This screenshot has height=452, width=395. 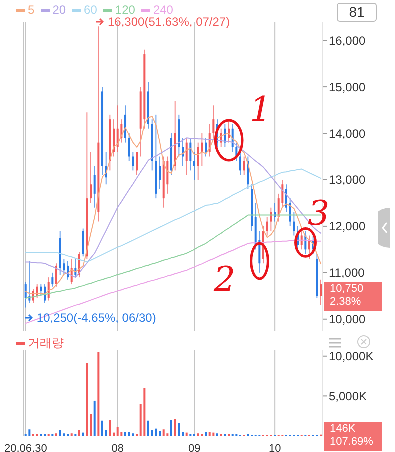 What do you see at coordinates (347, 319) in the screenshot?
I see `y-tick-label: 10,000` at bounding box center [347, 319].